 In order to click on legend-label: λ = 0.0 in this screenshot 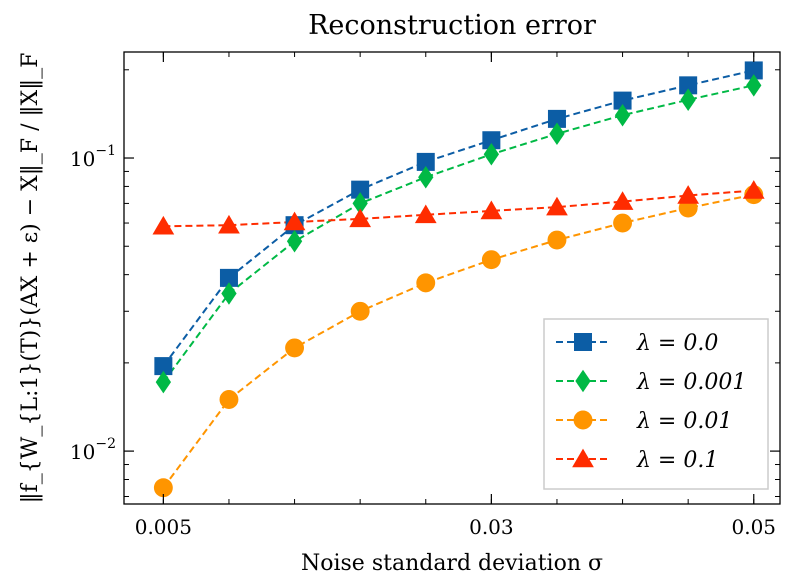, I will do `click(677, 343)`.